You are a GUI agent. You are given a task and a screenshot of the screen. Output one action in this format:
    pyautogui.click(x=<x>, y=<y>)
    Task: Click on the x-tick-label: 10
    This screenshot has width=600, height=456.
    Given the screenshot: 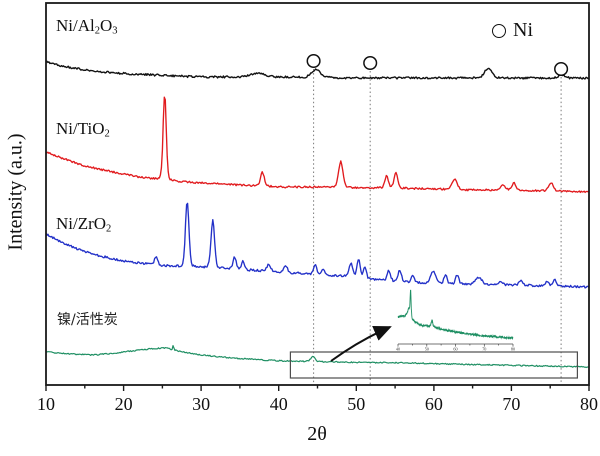 What is the action you would take?
    pyautogui.click(x=46, y=404)
    